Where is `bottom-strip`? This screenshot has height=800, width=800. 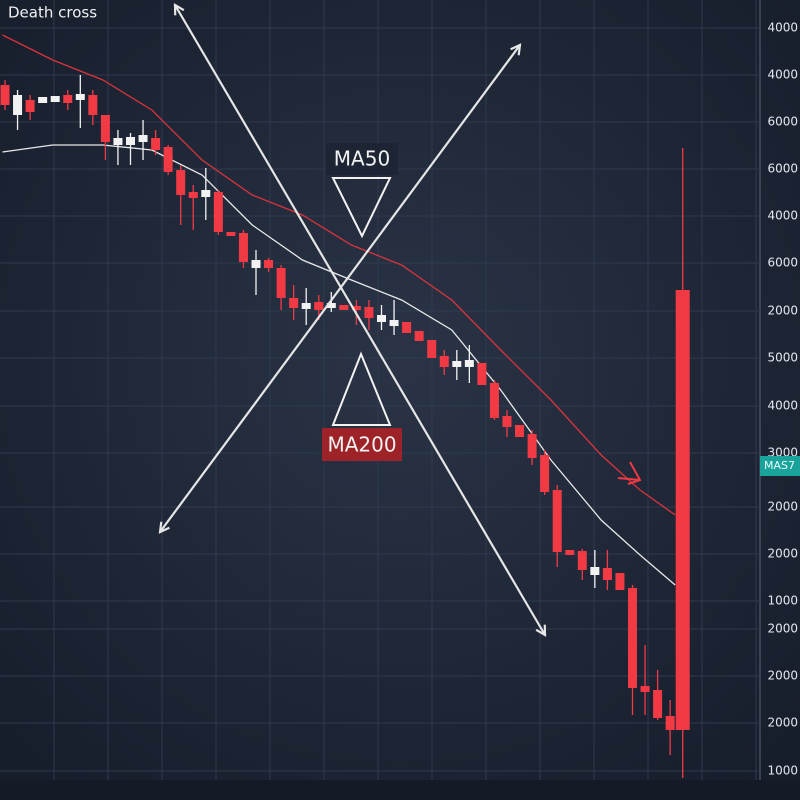 bottom-strip is located at coordinates (400, 790).